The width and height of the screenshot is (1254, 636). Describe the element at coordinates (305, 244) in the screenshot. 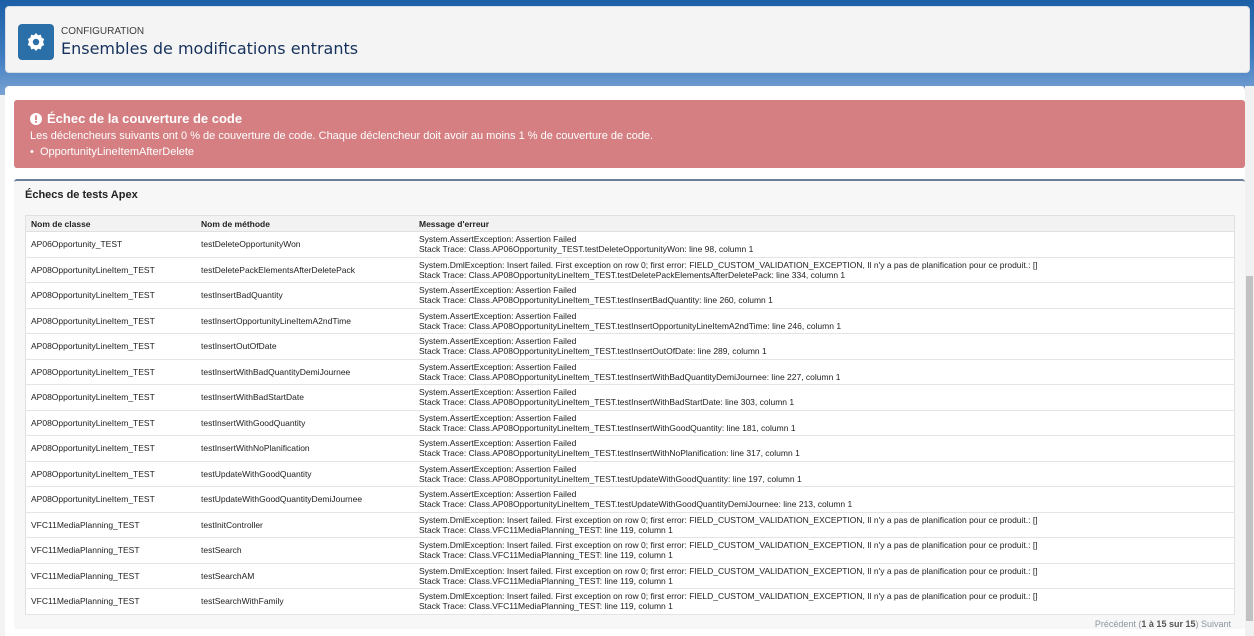

I see `method-name-cell: testDeleteOpportunityWon` at that location.